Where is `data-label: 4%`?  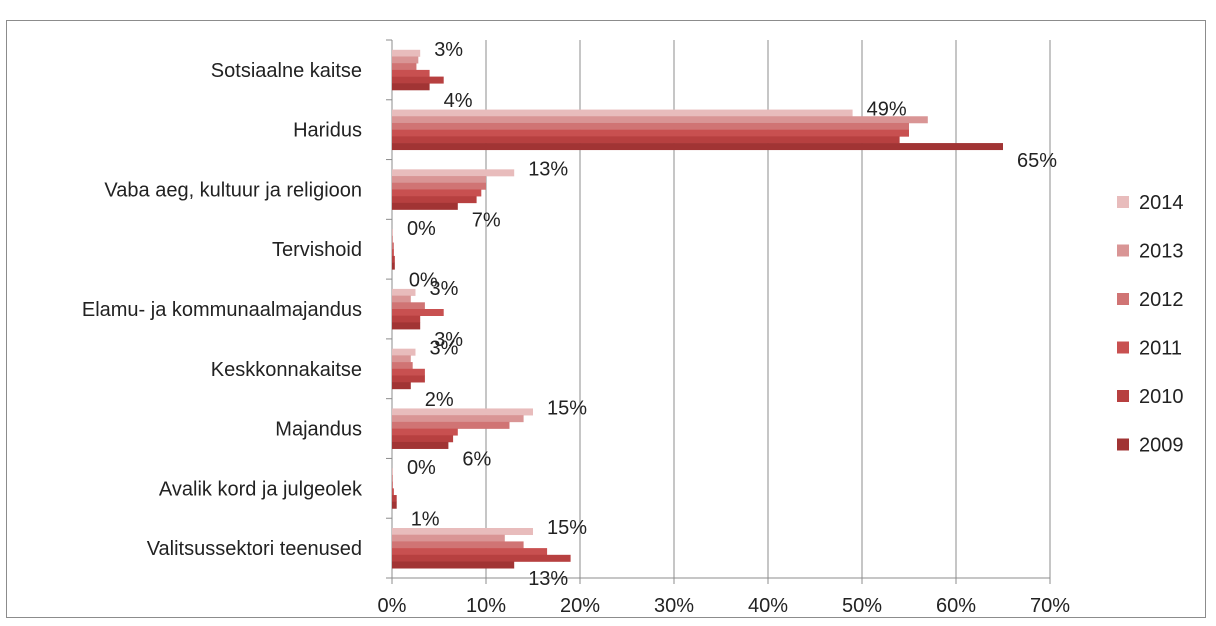 data-label: 4% is located at coordinates (458, 101).